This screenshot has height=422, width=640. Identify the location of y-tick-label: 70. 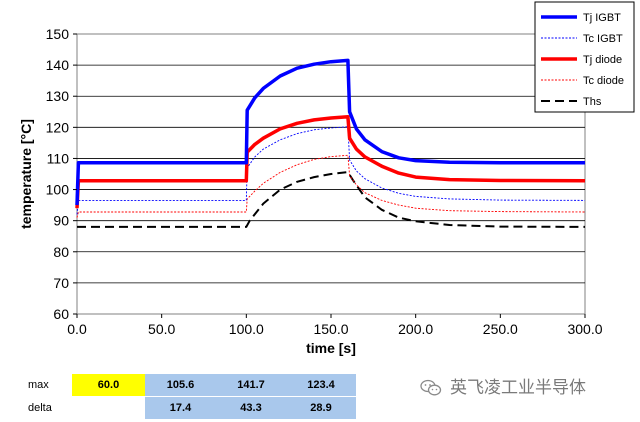
(61, 283).